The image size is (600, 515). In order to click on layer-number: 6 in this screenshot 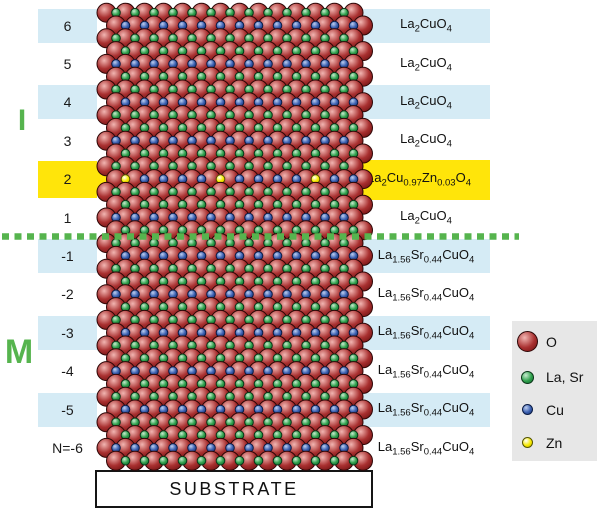, I will do `click(67, 25)`.